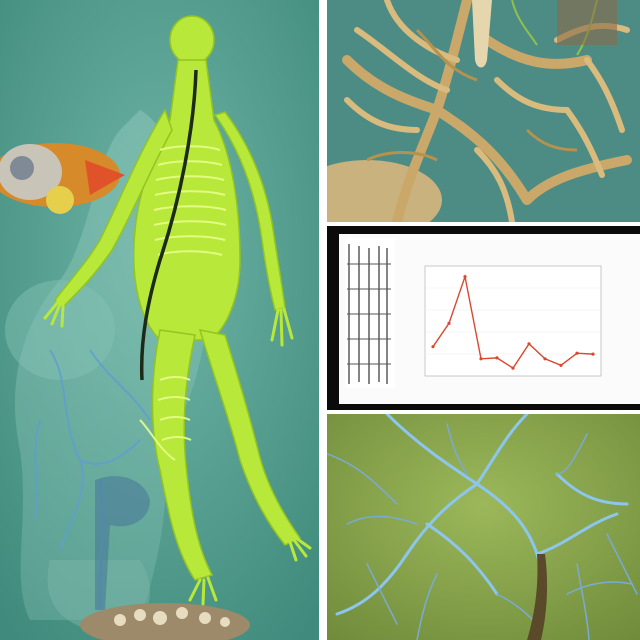  I want to click on chart-screen, so click(489, 319).